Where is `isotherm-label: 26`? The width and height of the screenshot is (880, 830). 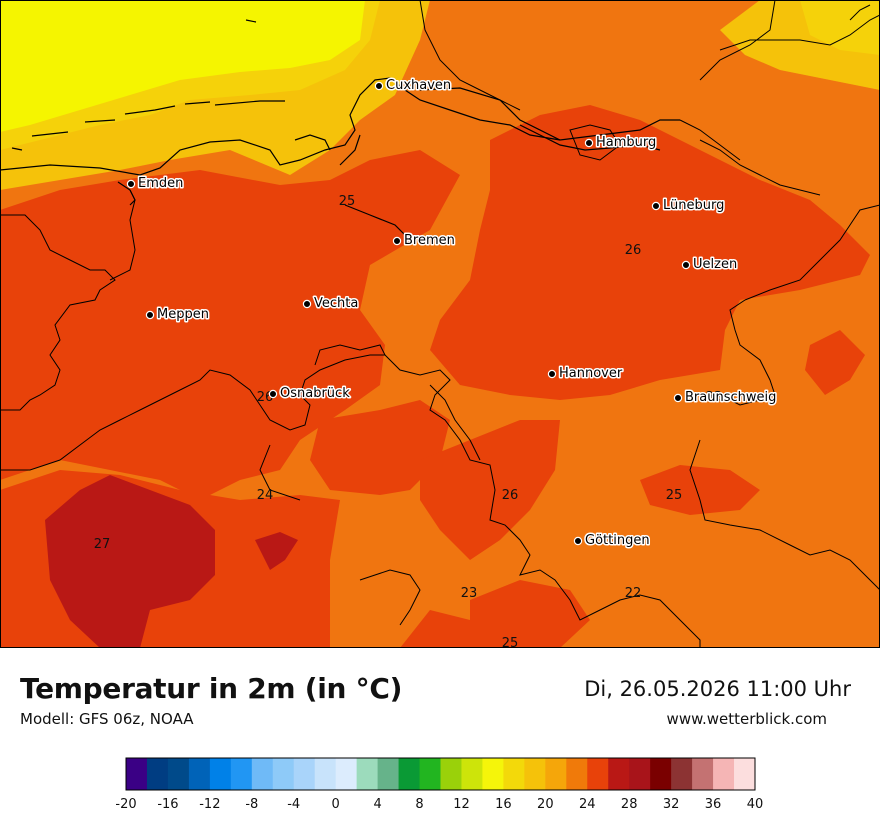
isotherm-label: 26 is located at coordinates (510, 495).